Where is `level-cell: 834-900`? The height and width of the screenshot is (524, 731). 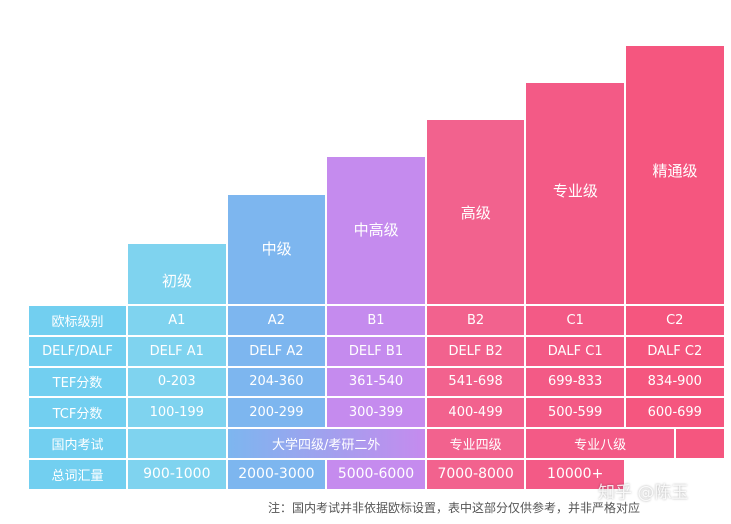 level-cell: 834-900 is located at coordinates (675, 382).